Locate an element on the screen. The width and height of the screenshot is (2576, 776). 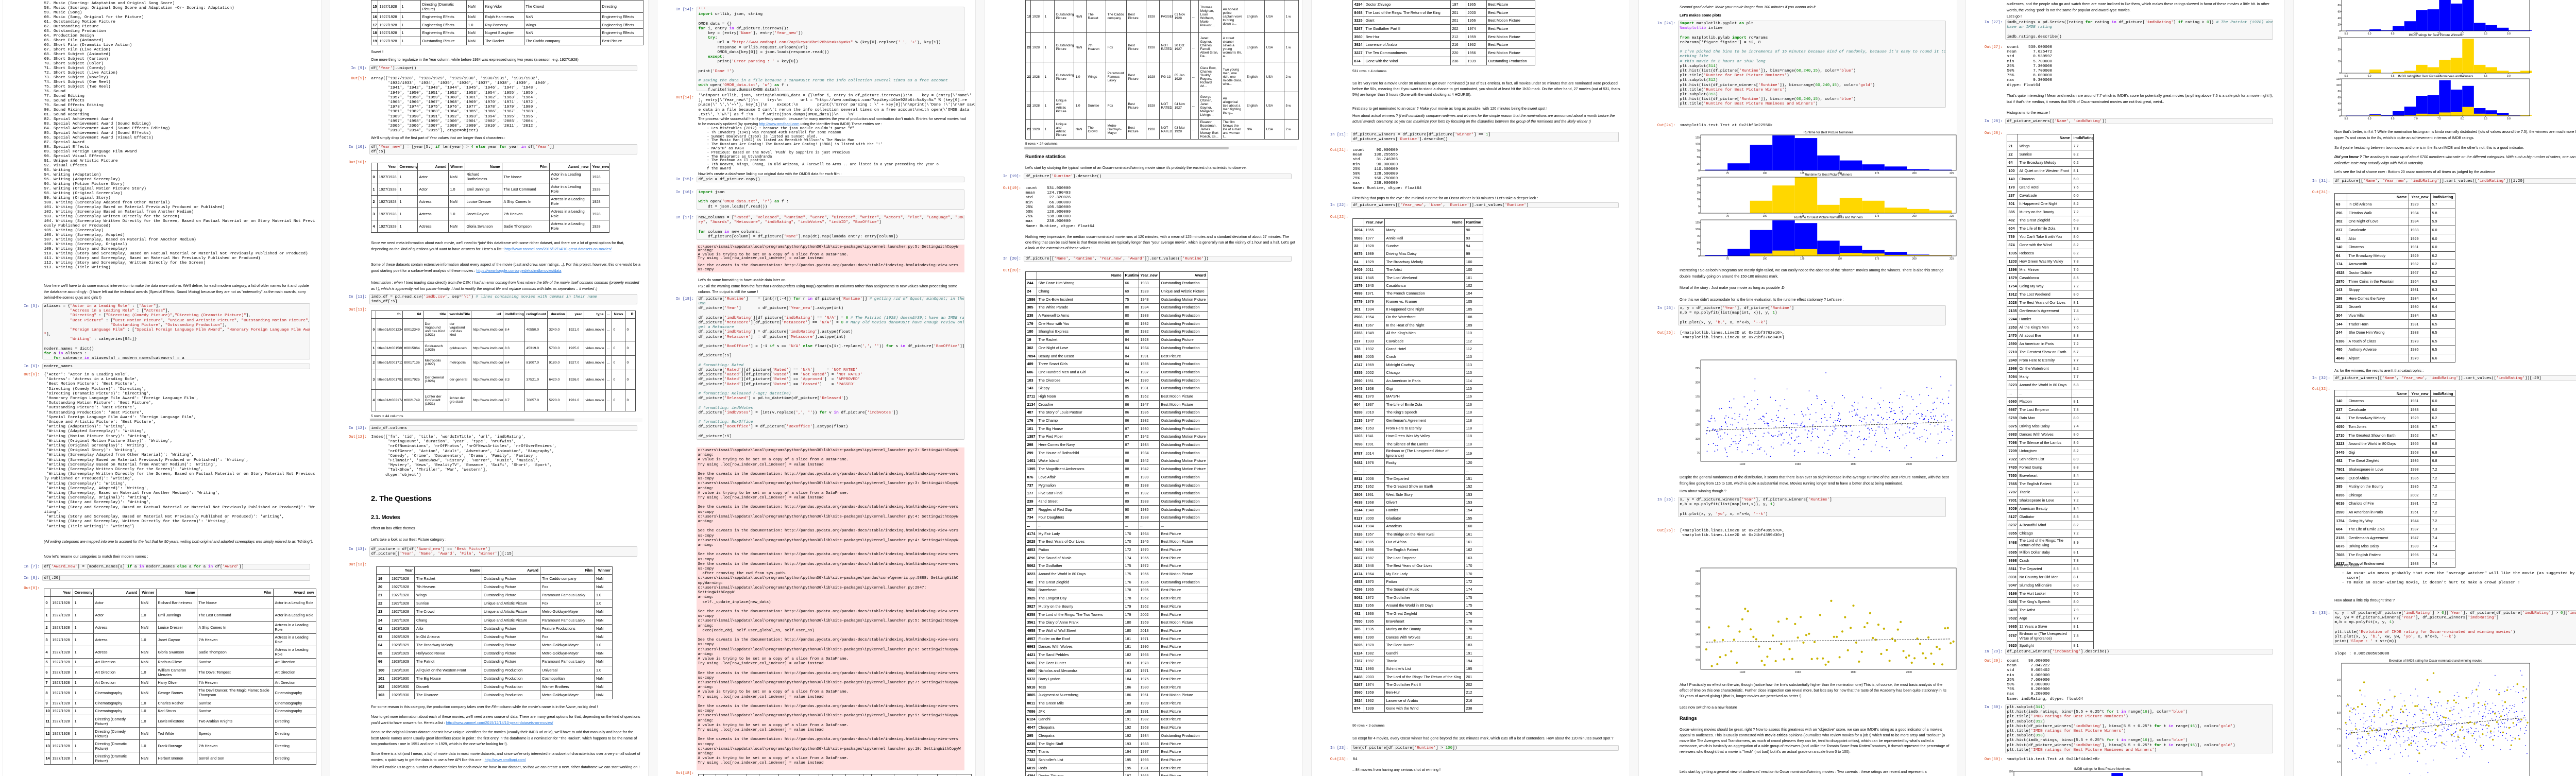
svg-text: 160 is located at coordinates (1698, 622).